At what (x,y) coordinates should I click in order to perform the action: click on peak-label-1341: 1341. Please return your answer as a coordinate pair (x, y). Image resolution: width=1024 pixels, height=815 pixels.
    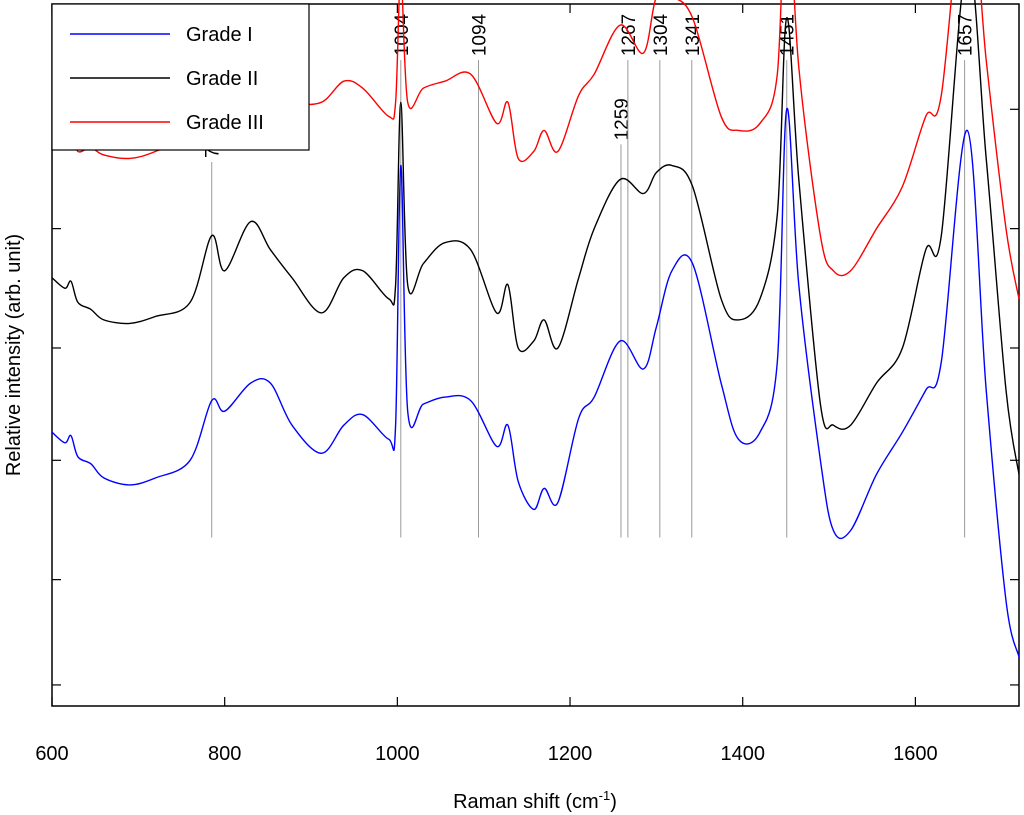
    Looking at the image, I should click on (693, 35).